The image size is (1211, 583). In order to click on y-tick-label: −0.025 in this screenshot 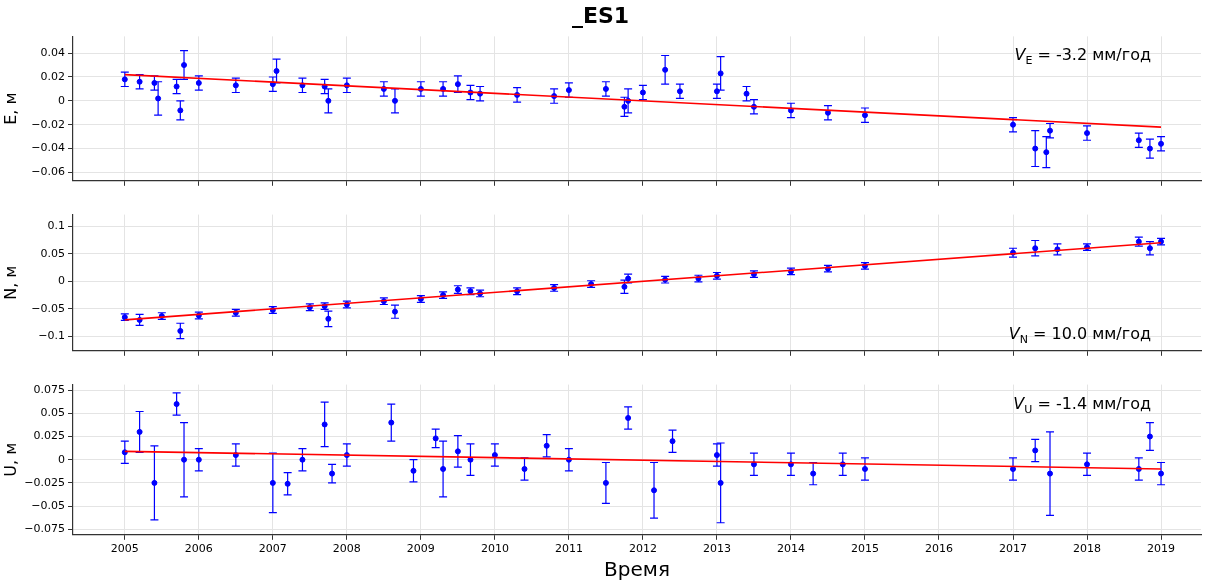, I will do `click(44, 482)`.